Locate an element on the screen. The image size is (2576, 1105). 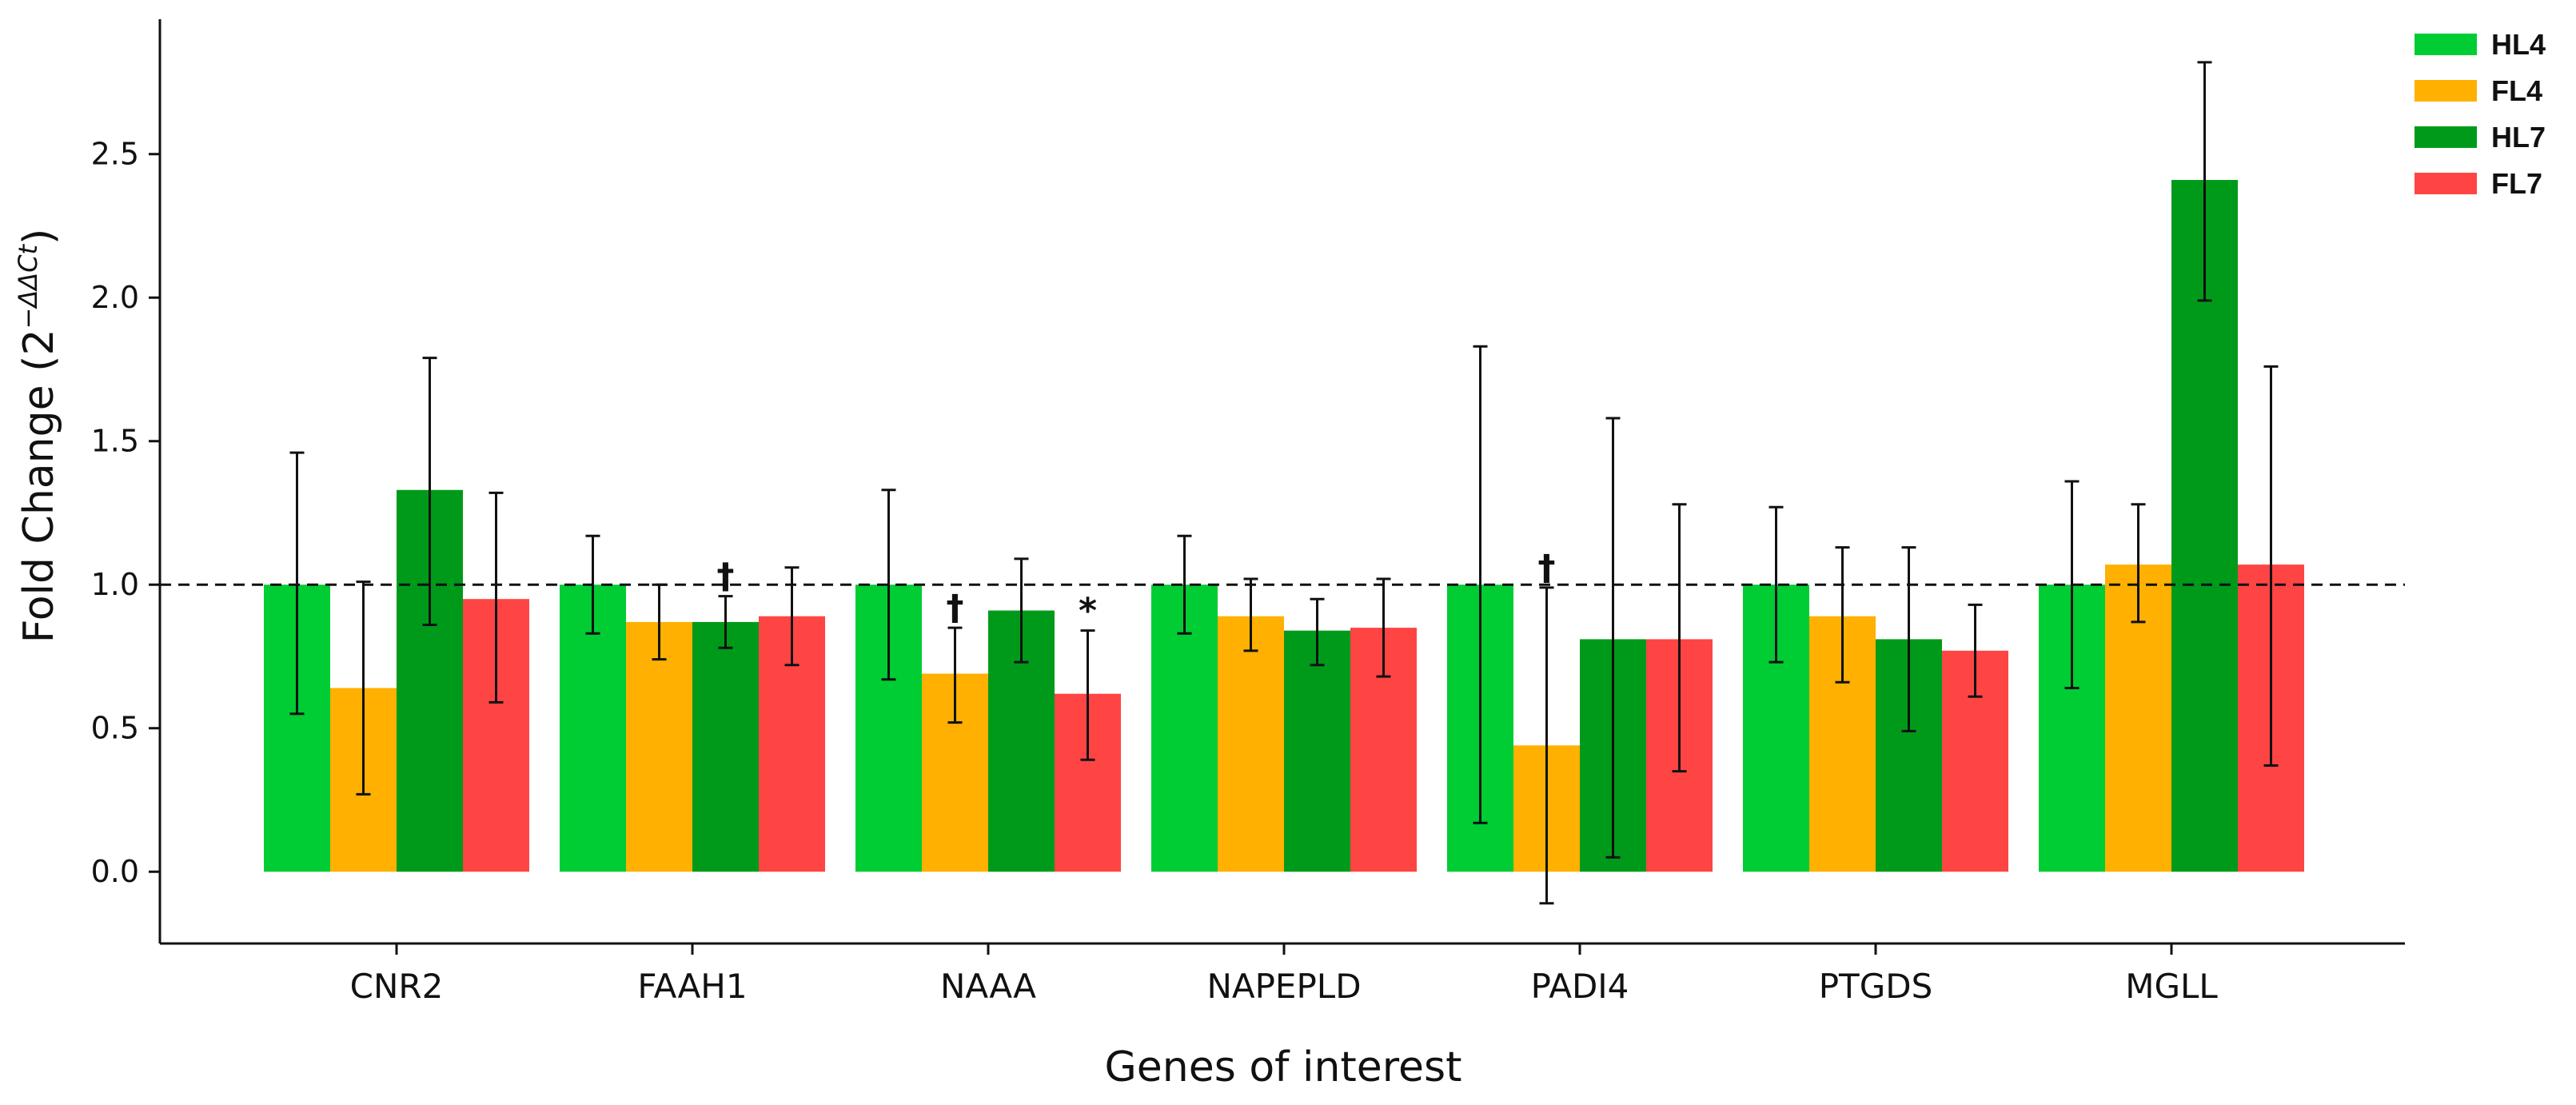
x-tick-label-naaa: NAAA is located at coordinates (988, 986).